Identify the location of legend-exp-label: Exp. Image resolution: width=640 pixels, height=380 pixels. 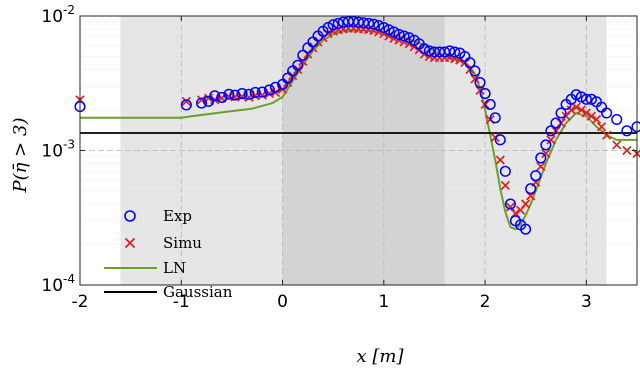
(177, 216).